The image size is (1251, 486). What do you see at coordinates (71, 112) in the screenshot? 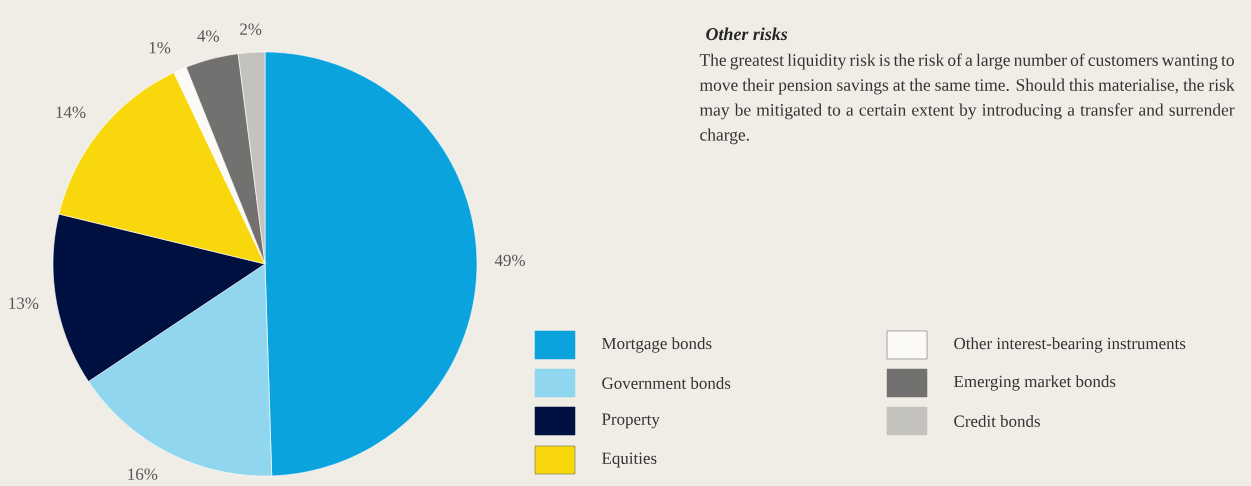
I see `data-label: 14%` at bounding box center [71, 112].